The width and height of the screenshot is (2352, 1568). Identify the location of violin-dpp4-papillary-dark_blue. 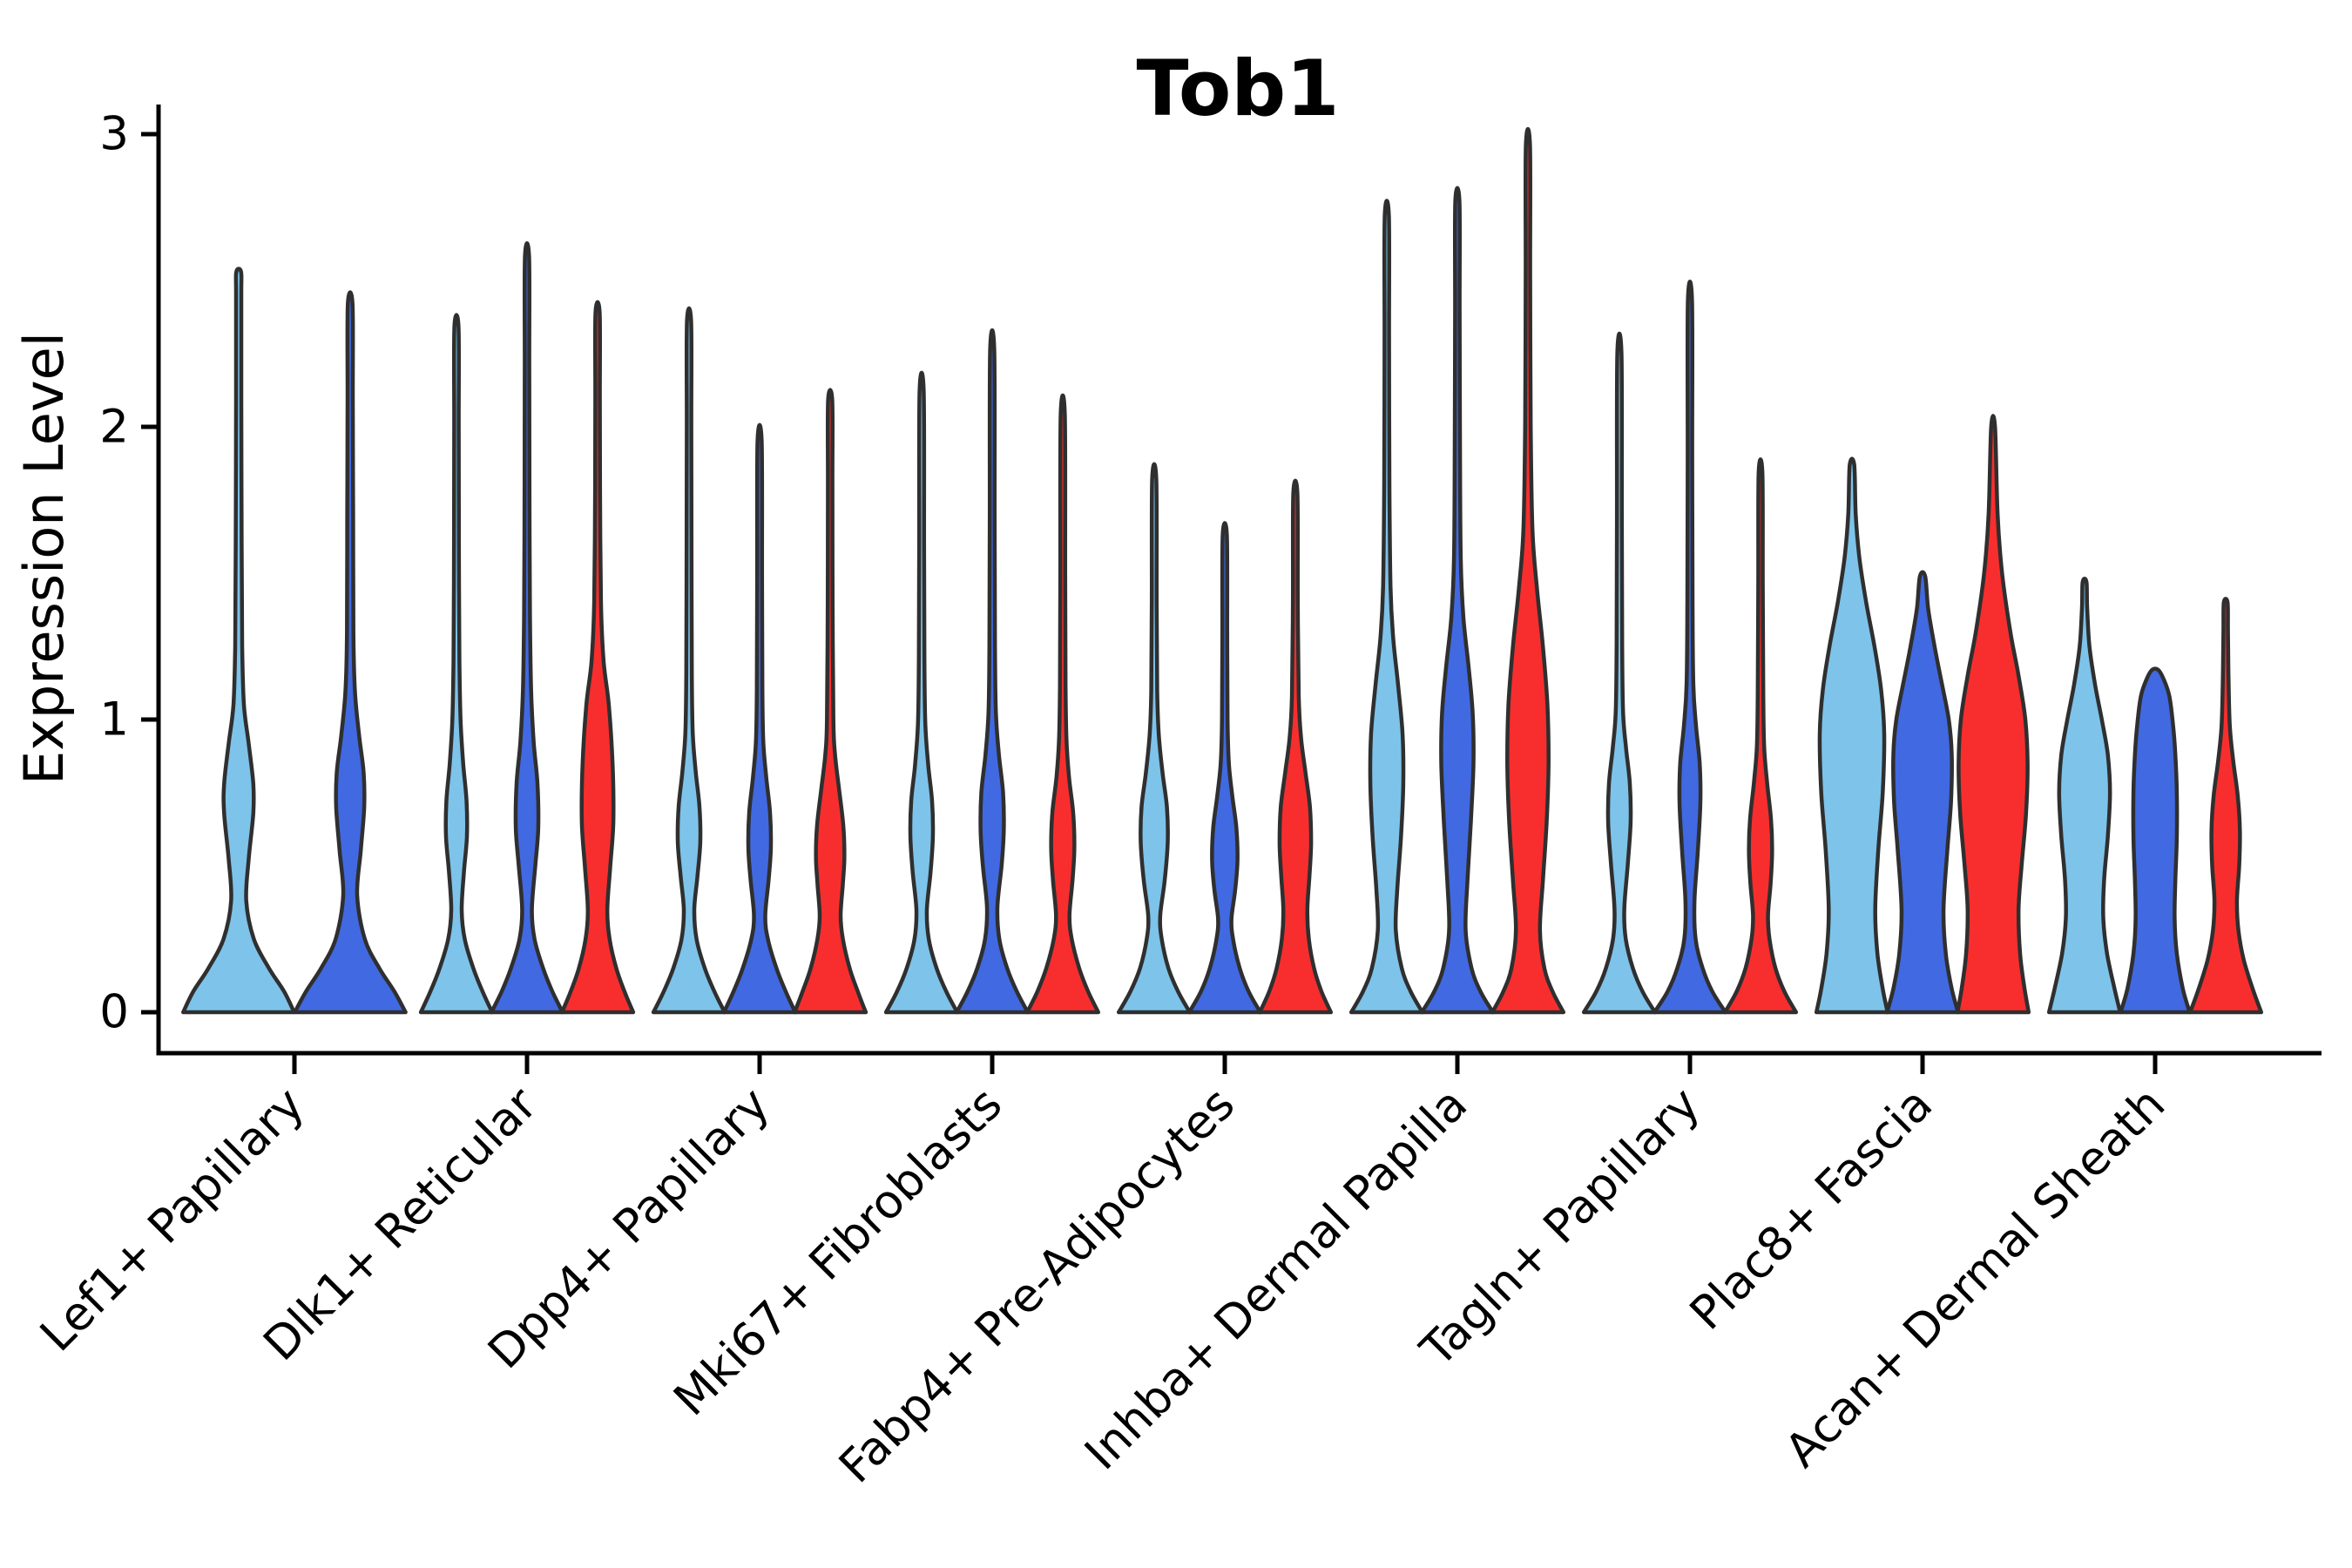
(759, 718).